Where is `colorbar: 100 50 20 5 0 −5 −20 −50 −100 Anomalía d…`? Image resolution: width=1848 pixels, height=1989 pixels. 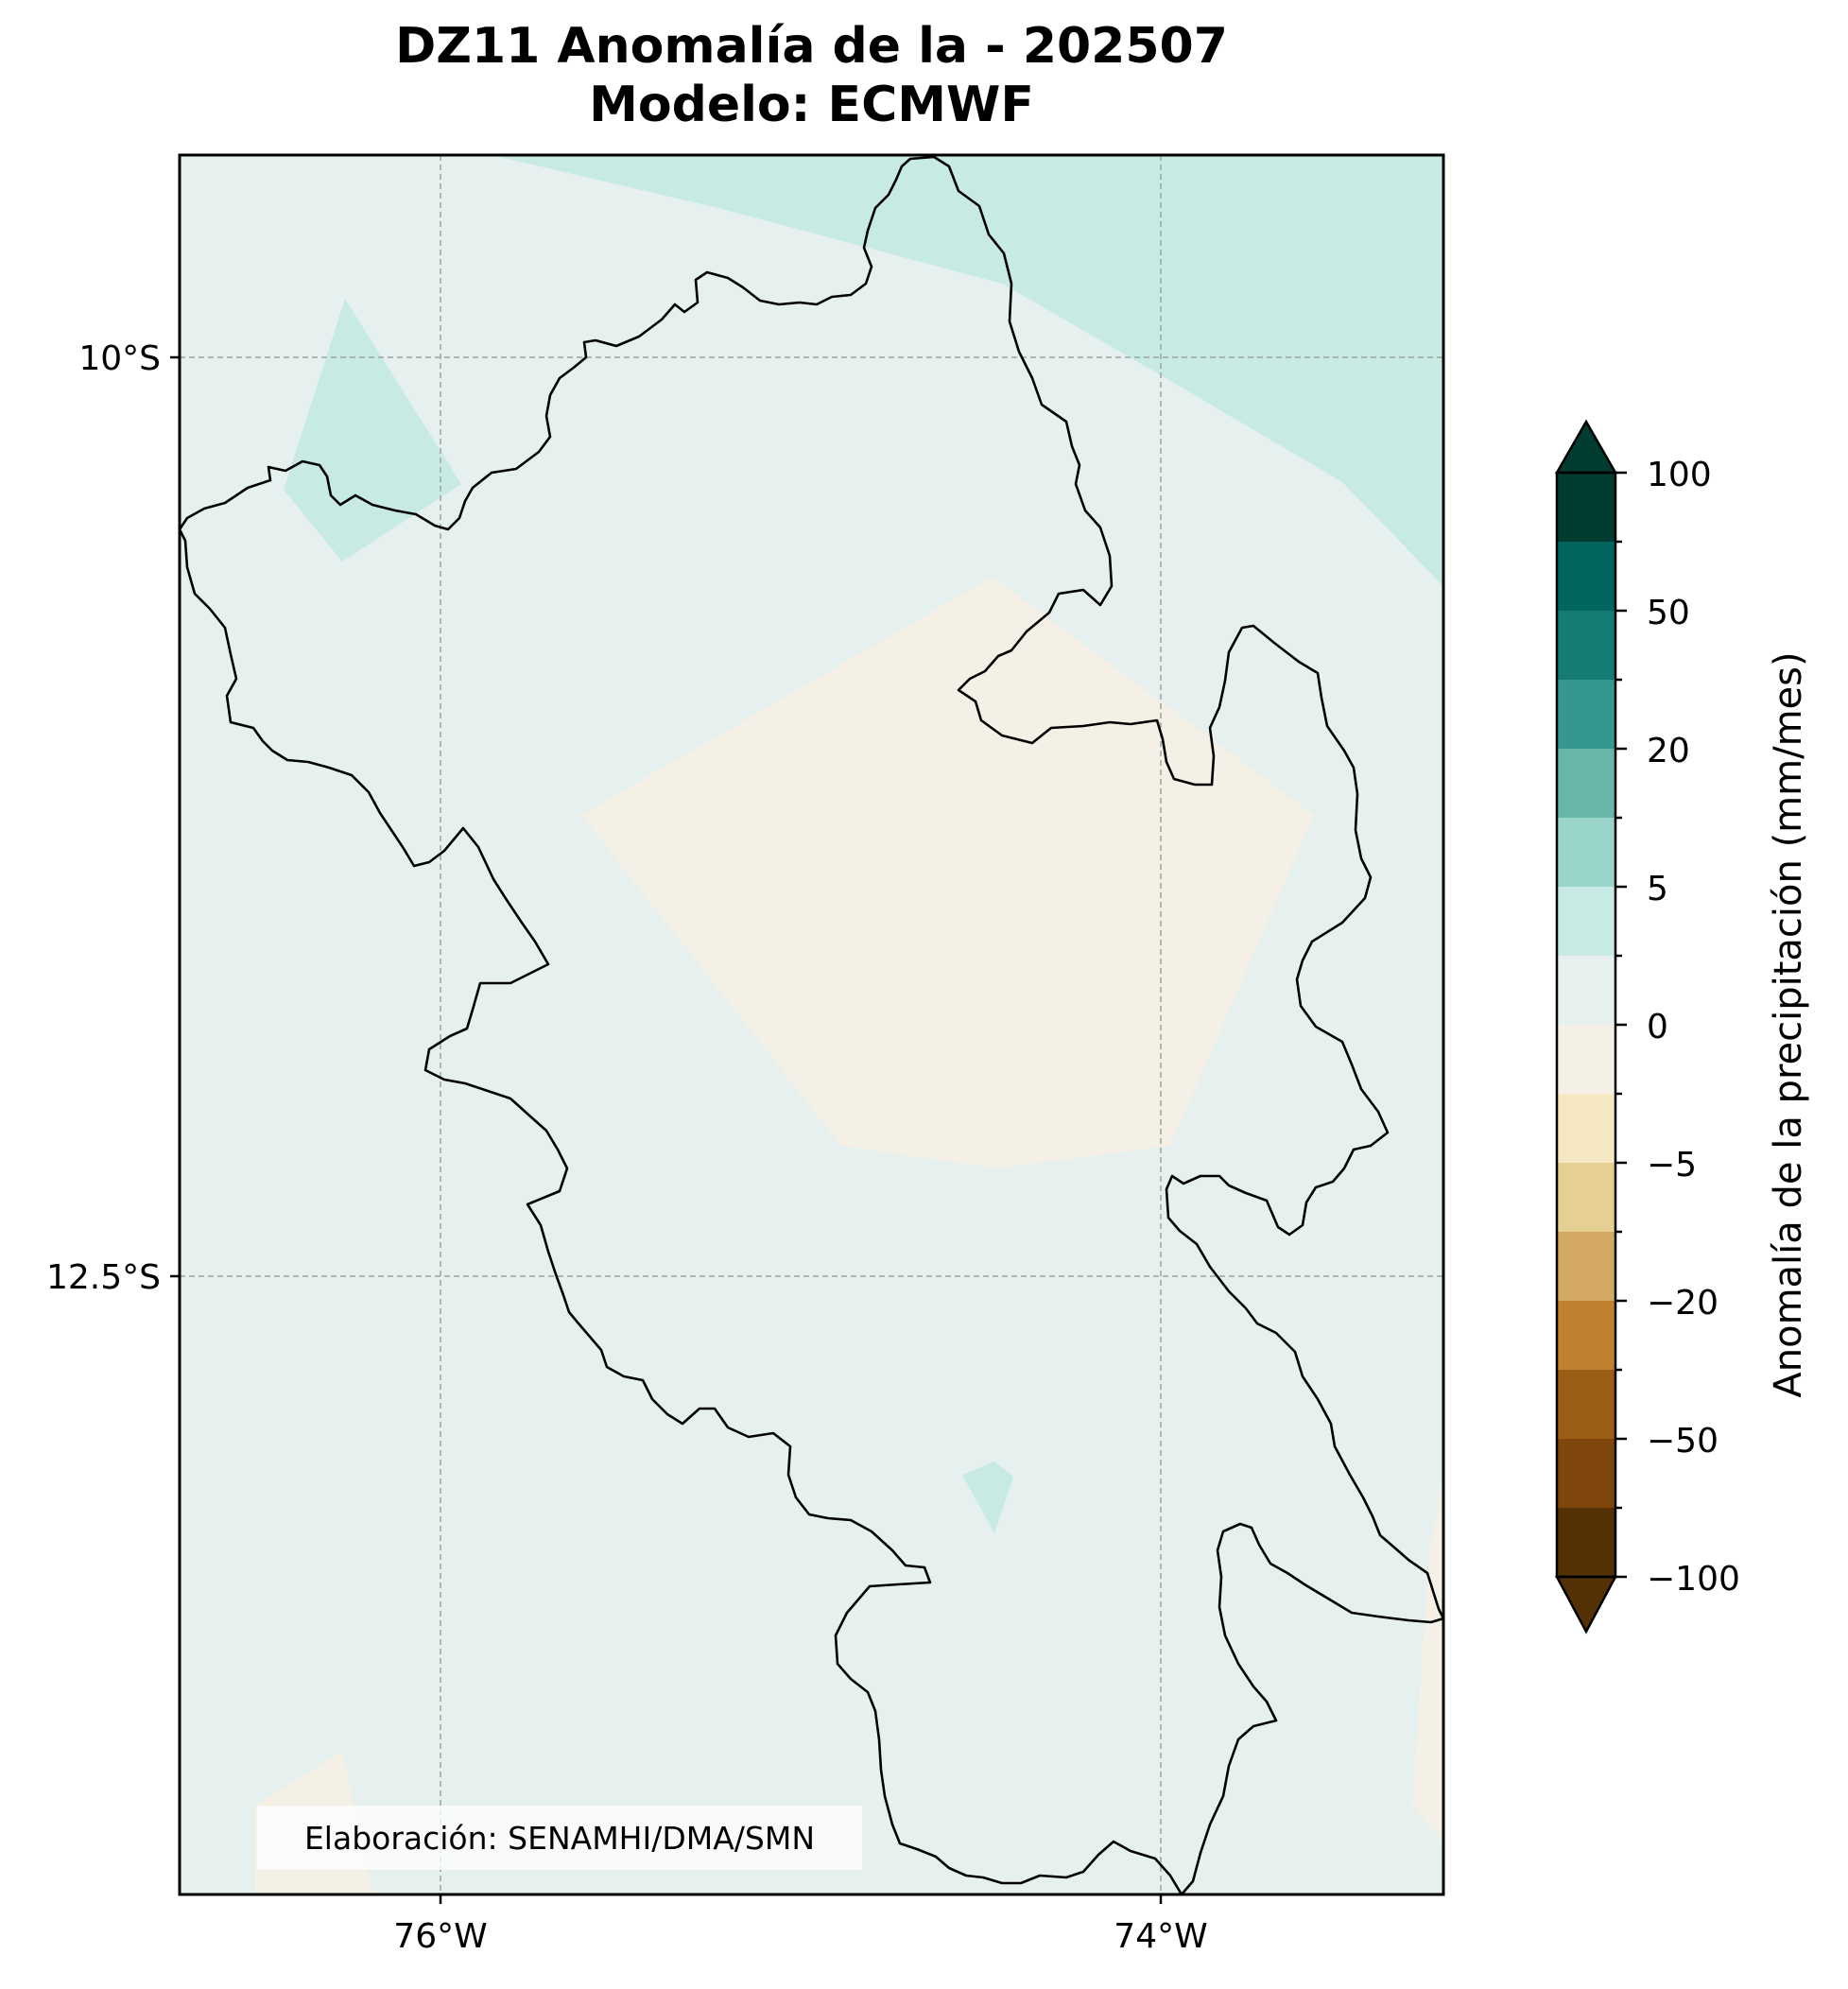 colorbar: 100 50 20 5 0 −5 −20 −50 −100 Anomalía d… is located at coordinates (1682, 1026).